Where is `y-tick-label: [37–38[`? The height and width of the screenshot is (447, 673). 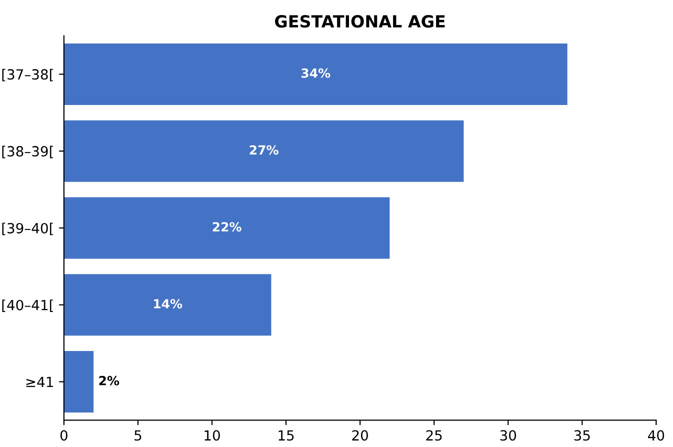
y-tick-label: [37–38[ is located at coordinates (27, 75).